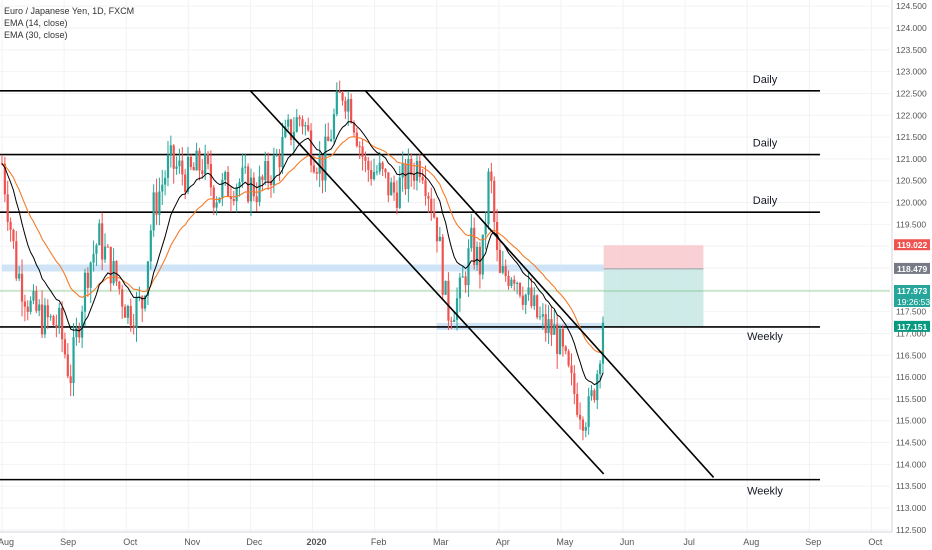 This screenshot has height=550, width=932. What do you see at coordinates (316, 542) in the screenshot?
I see `x-tick-label-5: 2020` at bounding box center [316, 542].